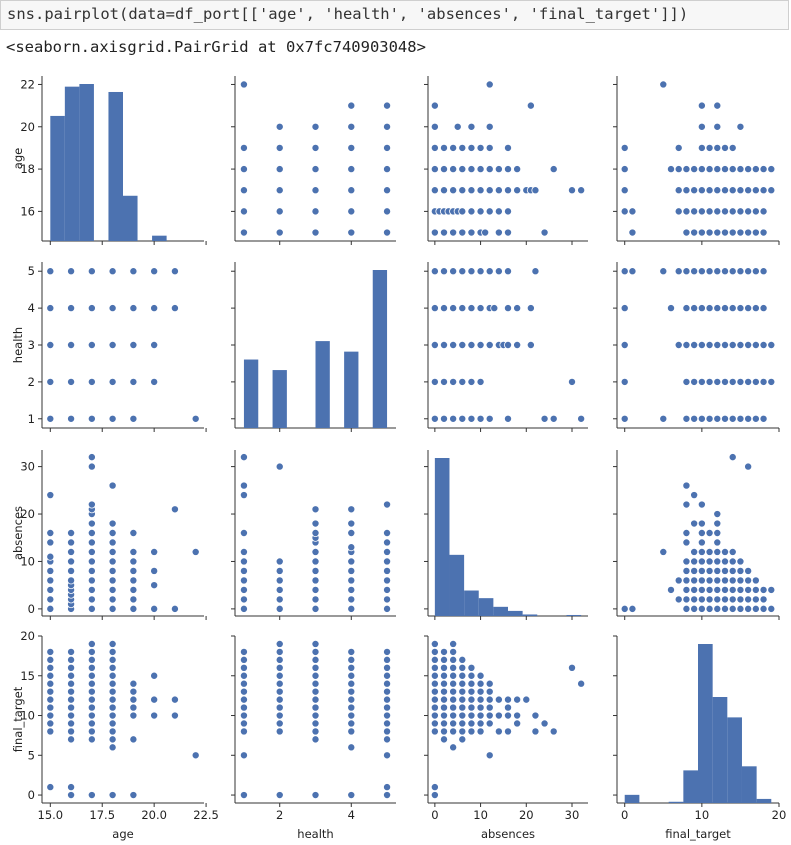 The height and width of the screenshot is (845, 791). I want to click on y-axis-label-final_target: final_target, so click(18, 719).